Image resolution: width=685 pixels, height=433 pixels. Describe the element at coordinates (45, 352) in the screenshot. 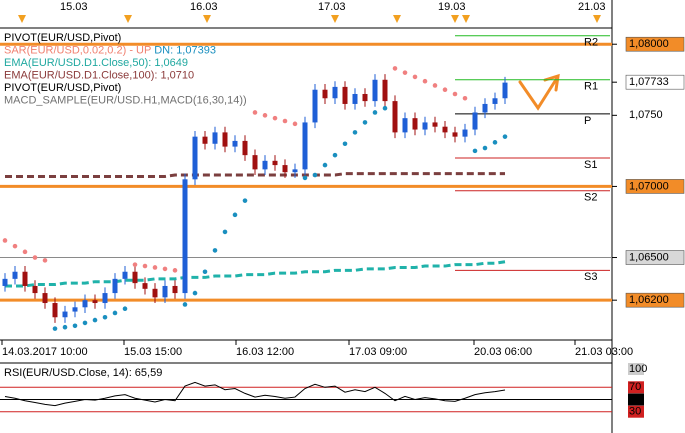

I see `x-tick-label: 14.03.2017 10:00` at that location.